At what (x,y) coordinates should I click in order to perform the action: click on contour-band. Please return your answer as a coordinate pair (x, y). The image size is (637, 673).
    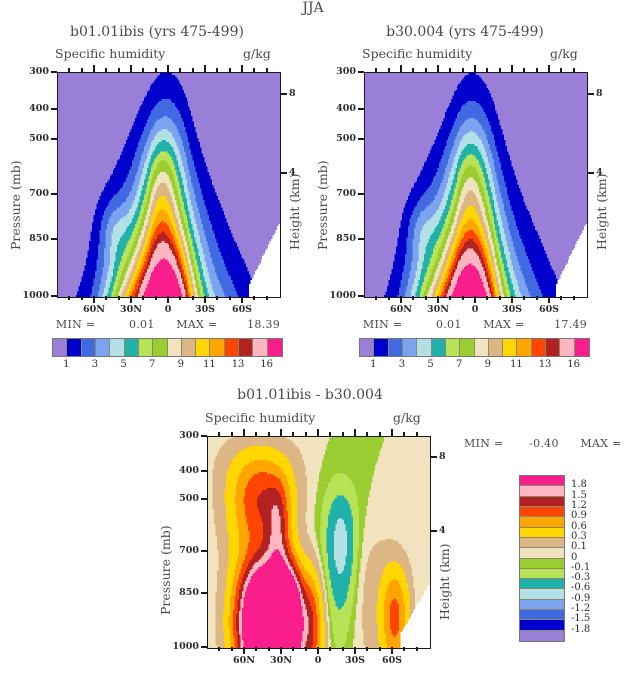
    Looking at the image, I should click on (273, 598).